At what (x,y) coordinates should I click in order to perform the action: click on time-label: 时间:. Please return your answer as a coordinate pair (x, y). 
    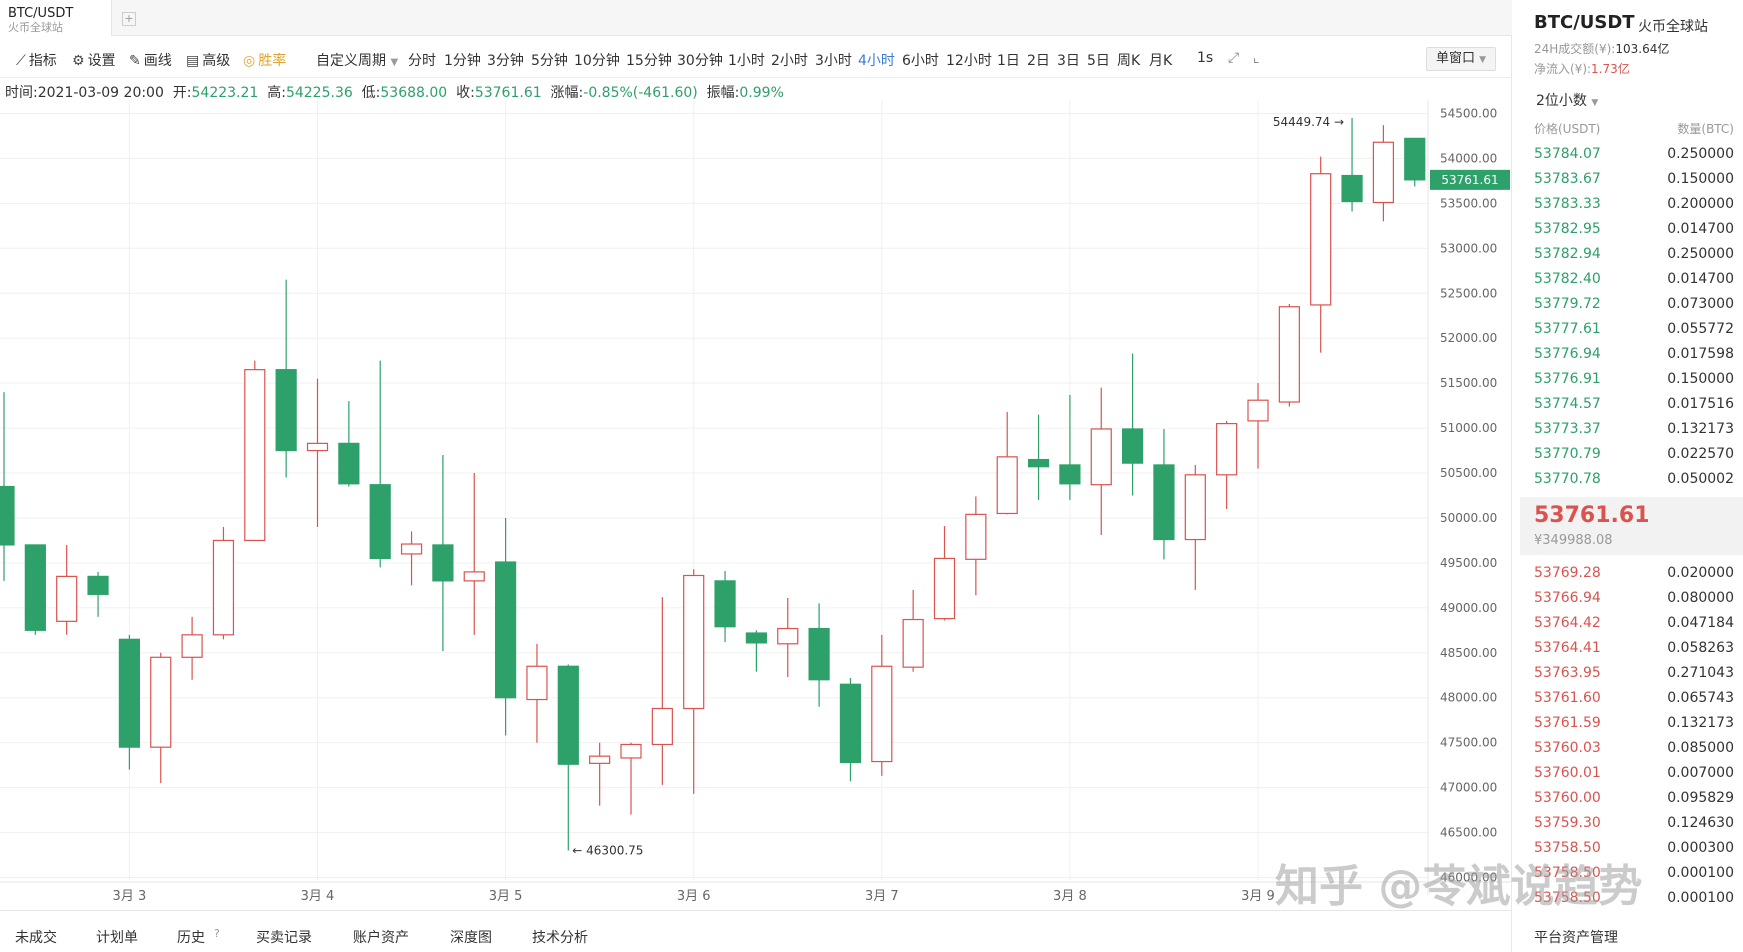
    Looking at the image, I should click on (21, 93).